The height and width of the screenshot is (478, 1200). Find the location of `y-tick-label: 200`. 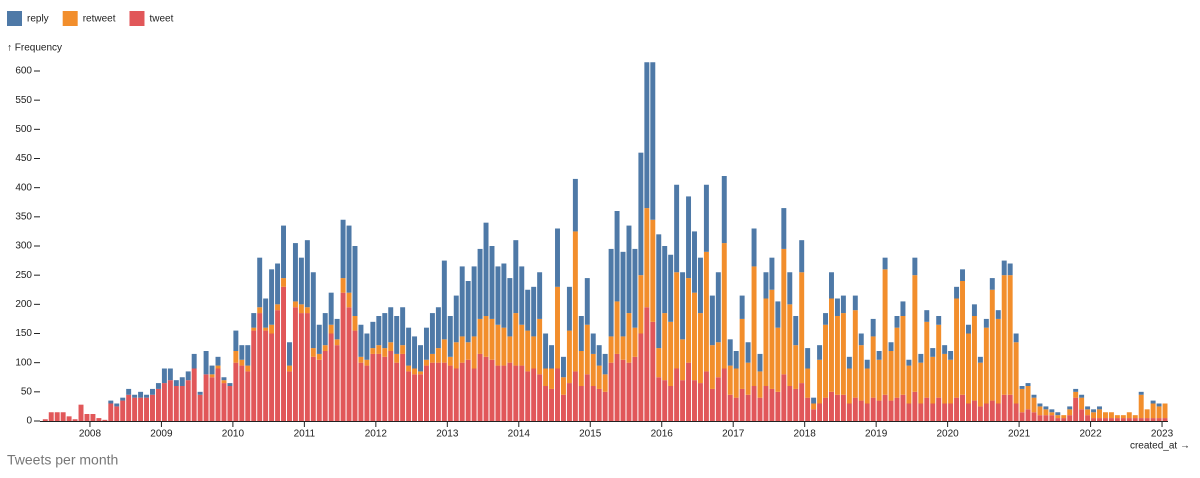

y-tick-label: 200 is located at coordinates (23, 304).